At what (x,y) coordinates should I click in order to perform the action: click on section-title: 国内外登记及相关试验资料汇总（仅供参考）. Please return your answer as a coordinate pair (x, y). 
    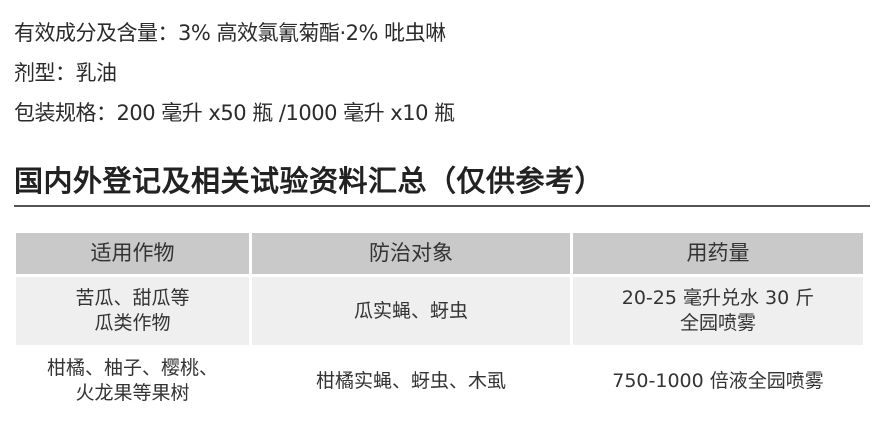
    Looking at the image, I should click on (309, 181).